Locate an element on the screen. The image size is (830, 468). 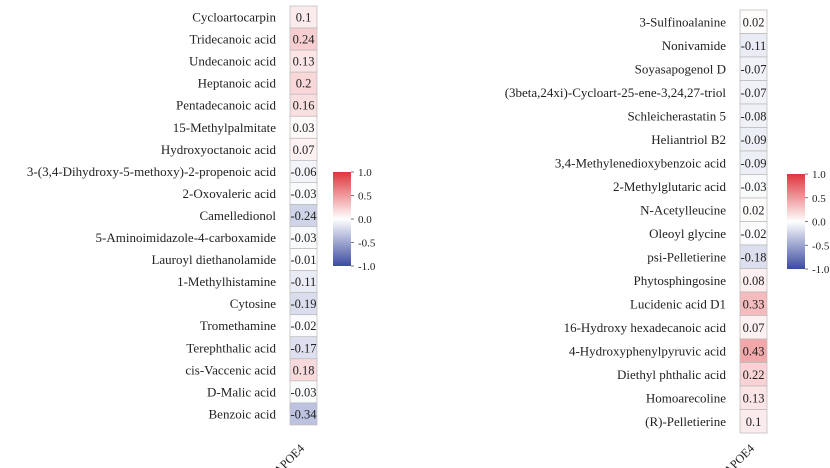
colorbar-right: 1.0 0.5 0.0 -0.5 -1.0 is located at coordinates (808, 222).